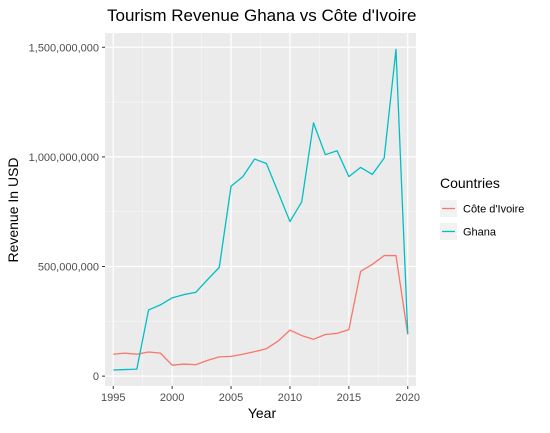 This screenshot has height=433, width=550. Describe the element at coordinates (480, 233) in the screenshot. I see `legend-label: Ghana` at that location.